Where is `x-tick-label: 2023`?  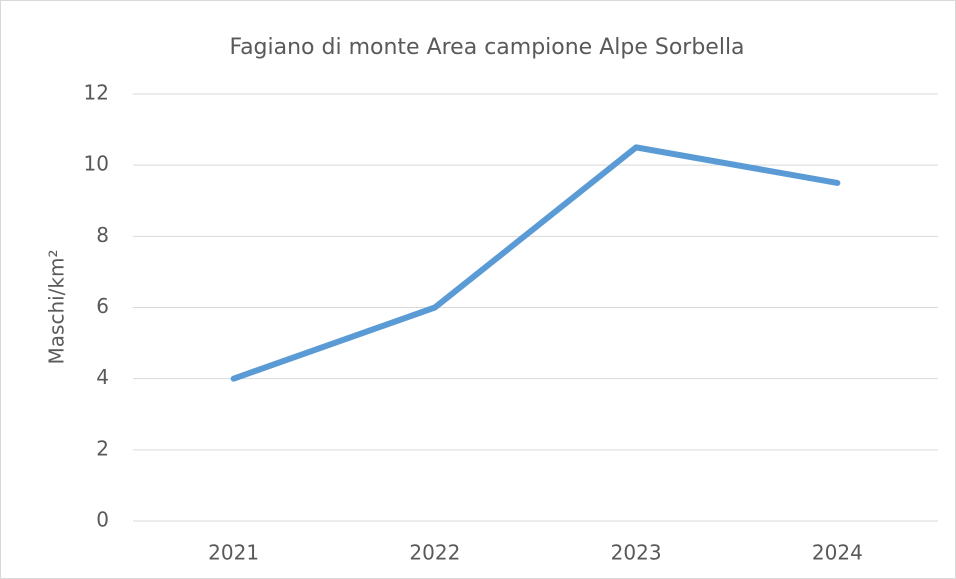 x-tick-label: 2023 is located at coordinates (636, 553).